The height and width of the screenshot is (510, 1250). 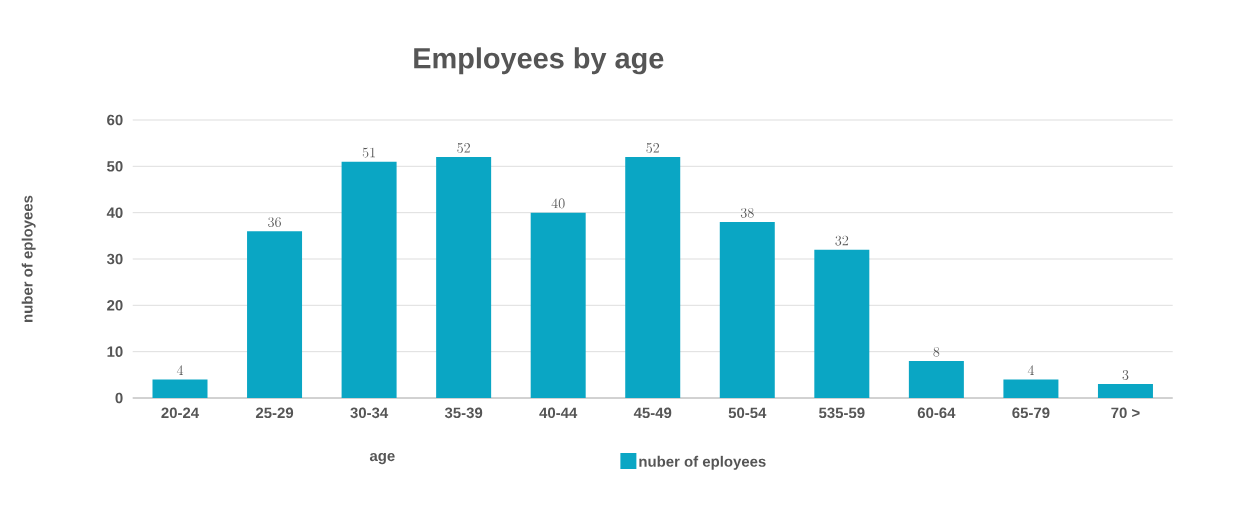 I want to click on x-tick-label: 65-79, so click(x=1031, y=413).